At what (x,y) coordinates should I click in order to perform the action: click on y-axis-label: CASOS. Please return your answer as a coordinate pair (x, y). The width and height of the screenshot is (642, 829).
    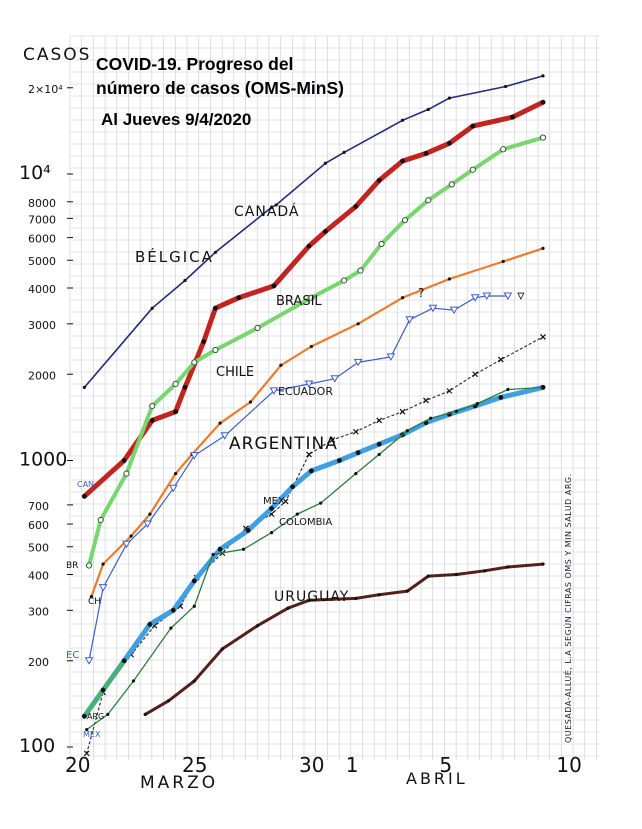
    Looking at the image, I should click on (57, 55).